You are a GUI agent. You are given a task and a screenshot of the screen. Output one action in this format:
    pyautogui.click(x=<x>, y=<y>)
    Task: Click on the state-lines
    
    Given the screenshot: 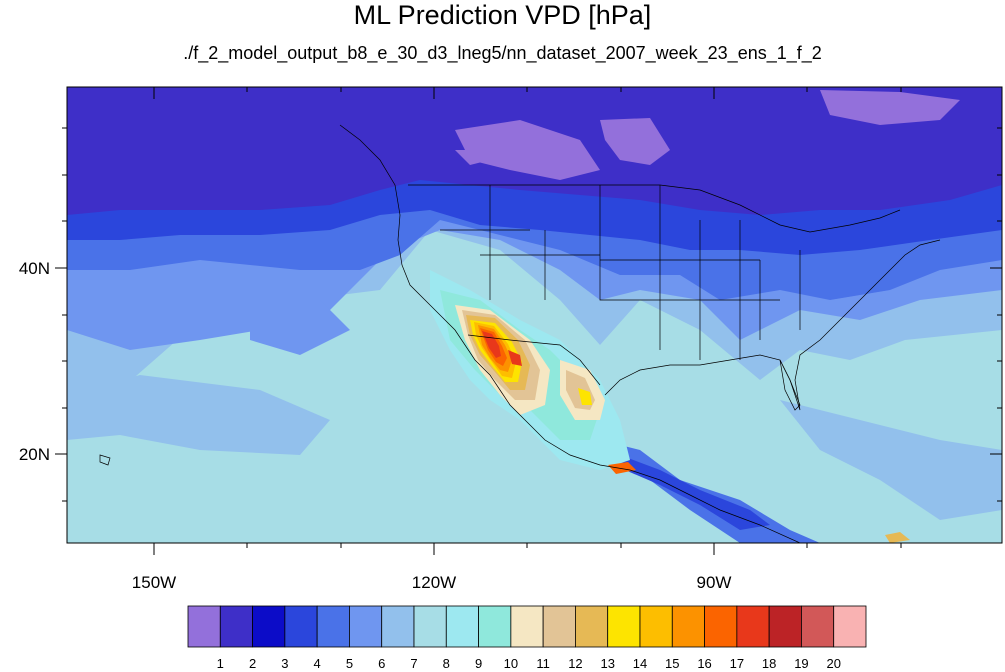 What is the action you would take?
    pyautogui.click(x=620, y=272)
    